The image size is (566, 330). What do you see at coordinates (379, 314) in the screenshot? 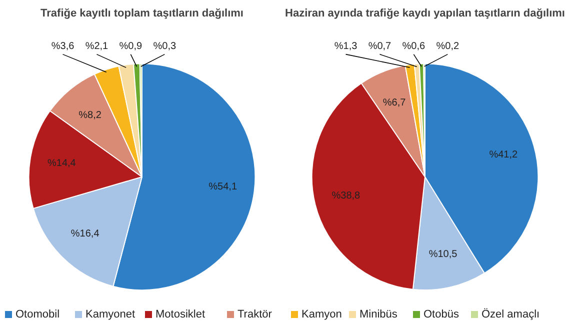
I see `legend-label: Minibüs` at bounding box center [379, 314].